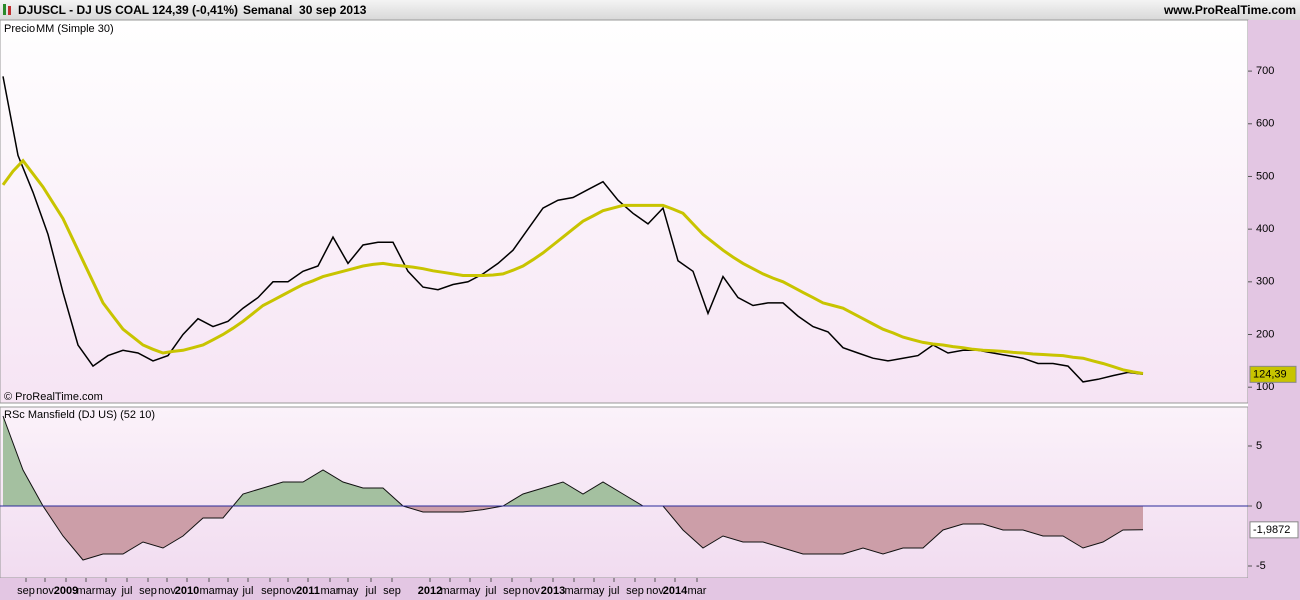 This screenshot has width=1300, height=600. I want to click on y-tick-label: 100, so click(1265, 387).